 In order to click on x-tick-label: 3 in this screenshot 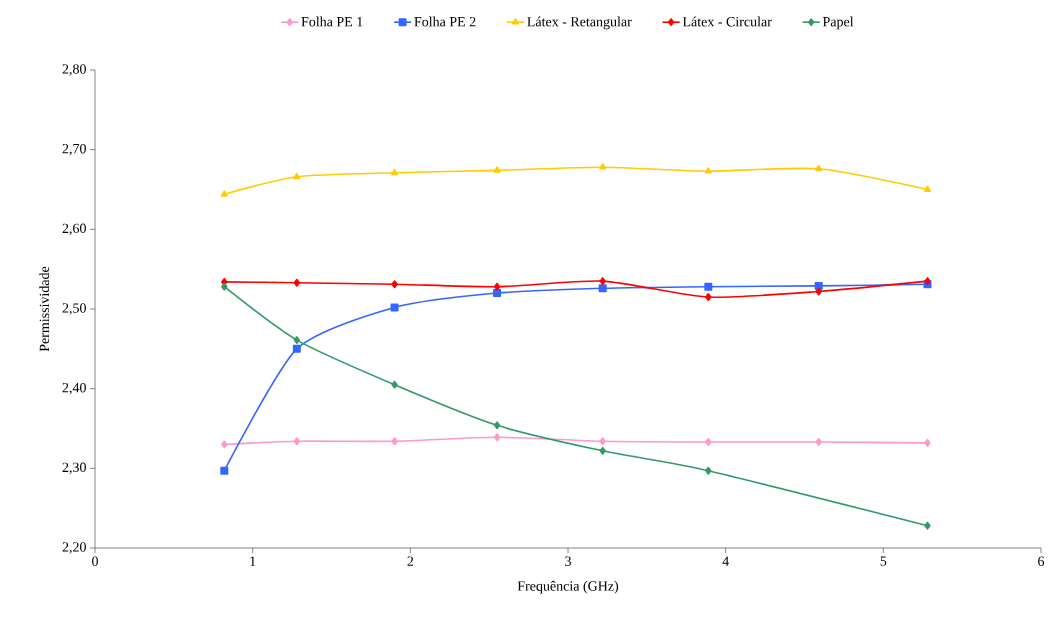, I will do `click(568, 561)`.